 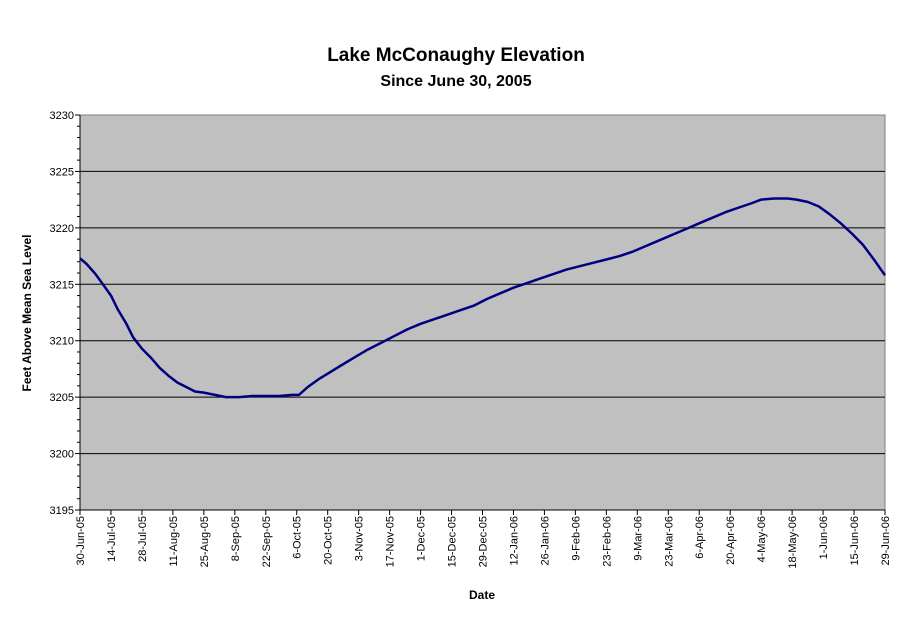 What do you see at coordinates (205, 541) in the screenshot?
I see `x-tick-label: 25-Aug-05` at bounding box center [205, 541].